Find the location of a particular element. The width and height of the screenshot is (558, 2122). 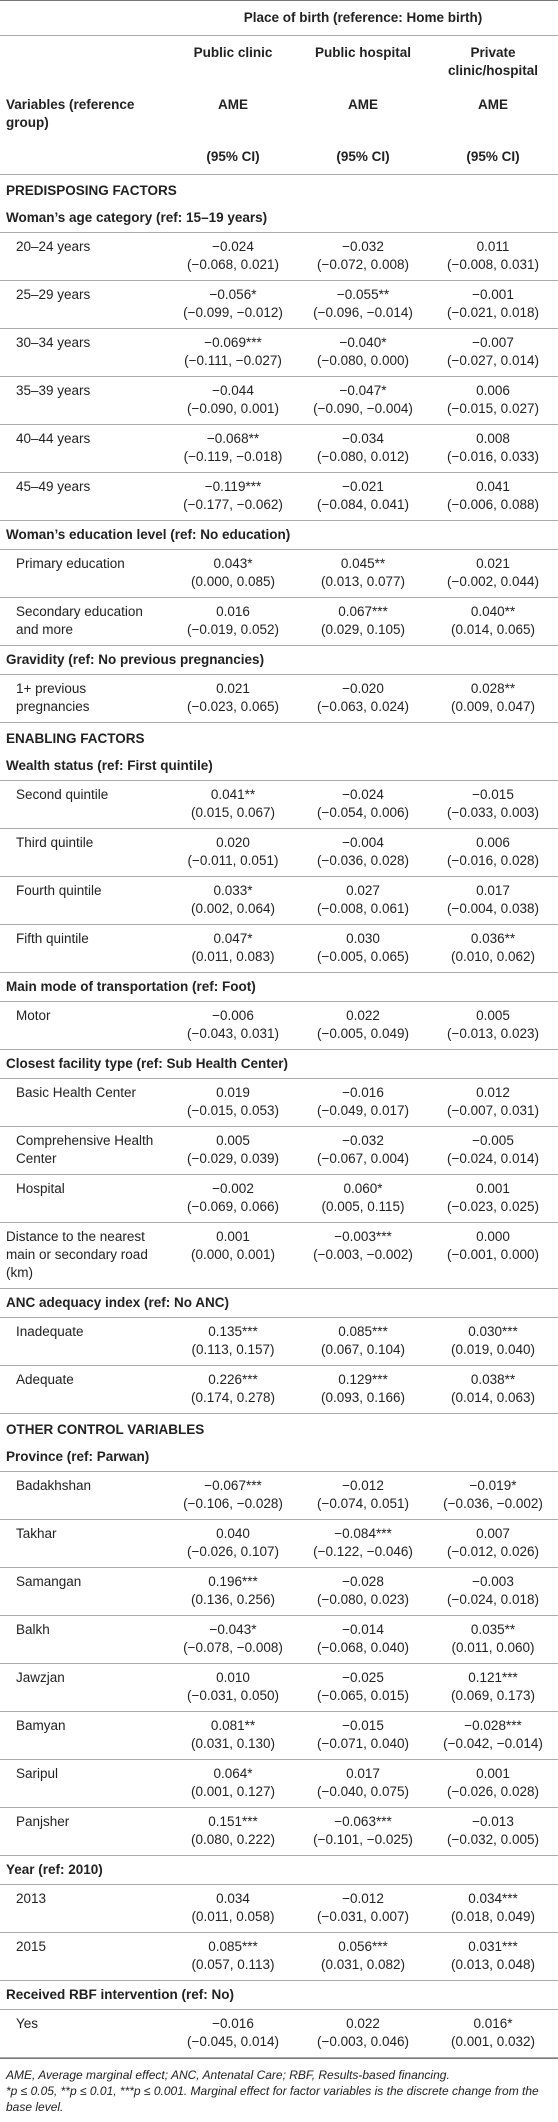

value-cell: 0.060* (0.005, 0.115) is located at coordinates (363, 1198).